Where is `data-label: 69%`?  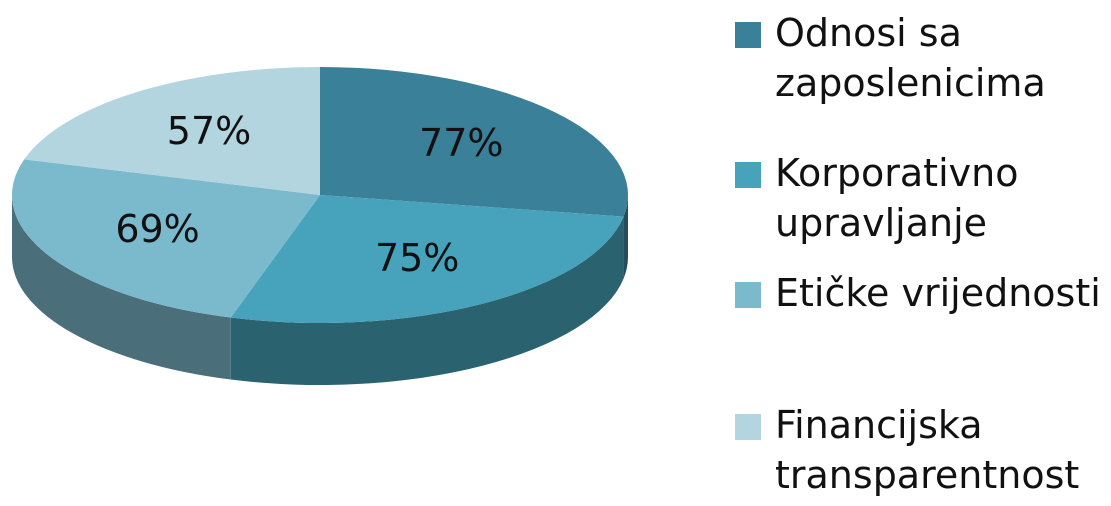
data-label: 69% is located at coordinates (157, 229).